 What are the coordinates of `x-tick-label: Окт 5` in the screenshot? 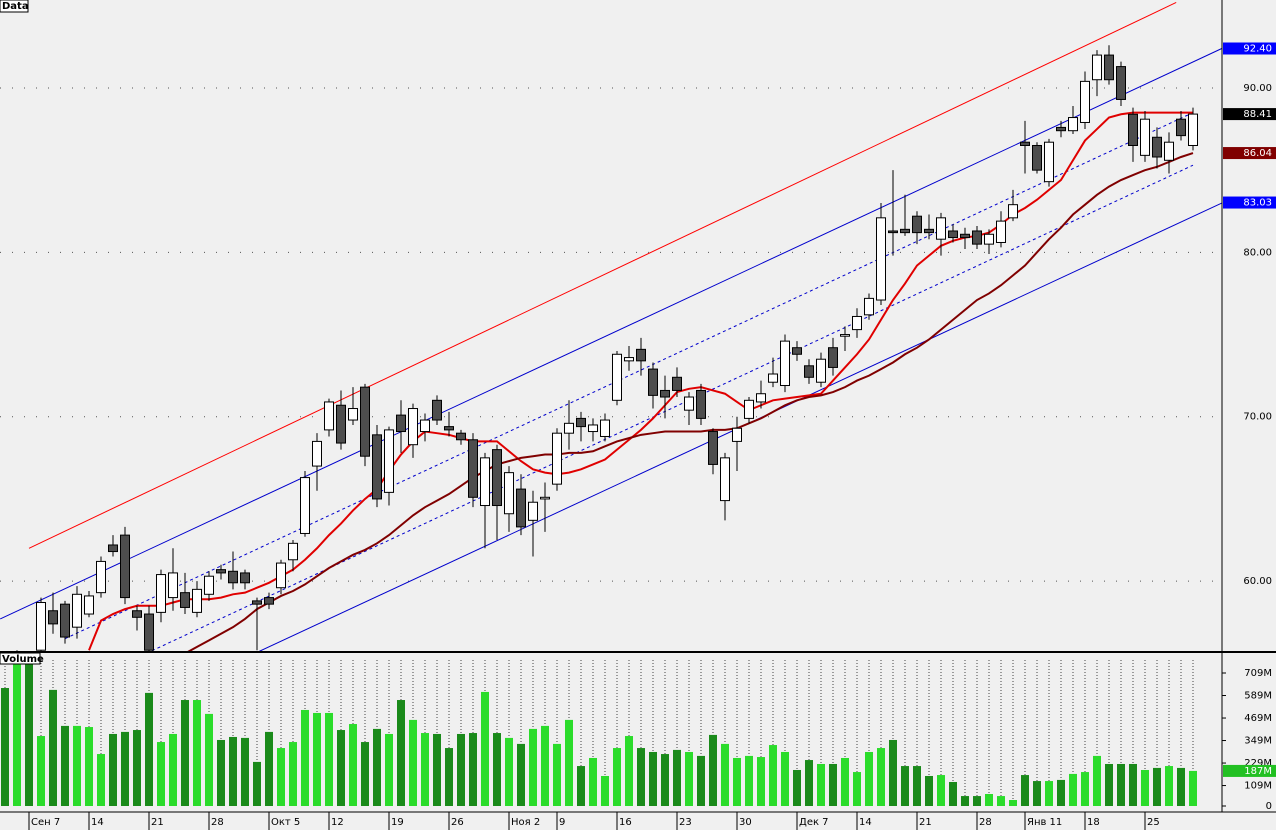 It's located at (285, 822).